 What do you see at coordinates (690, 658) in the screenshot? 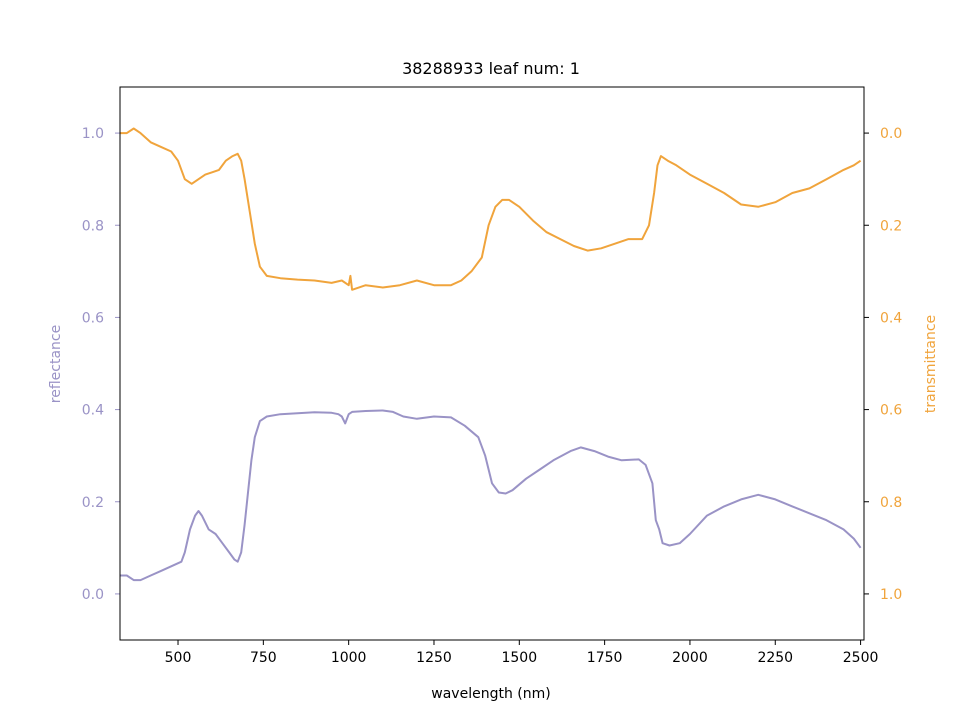
I see `x-tick-label: 2000` at bounding box center [690, 658].